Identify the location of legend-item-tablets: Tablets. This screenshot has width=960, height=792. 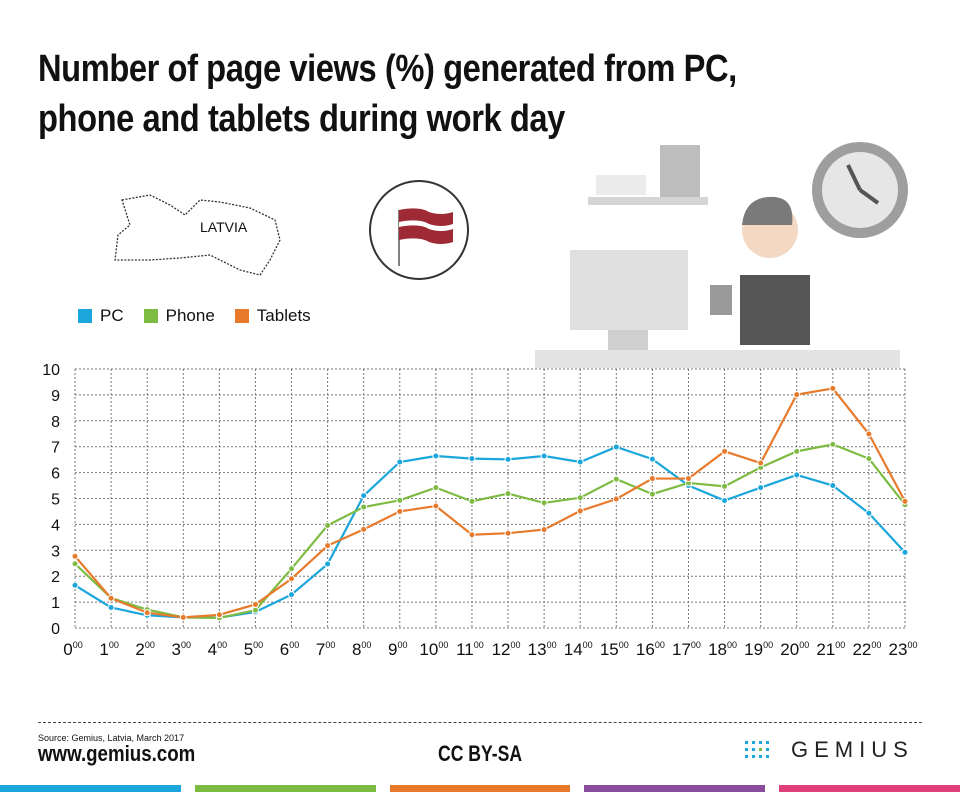
(272, 316).